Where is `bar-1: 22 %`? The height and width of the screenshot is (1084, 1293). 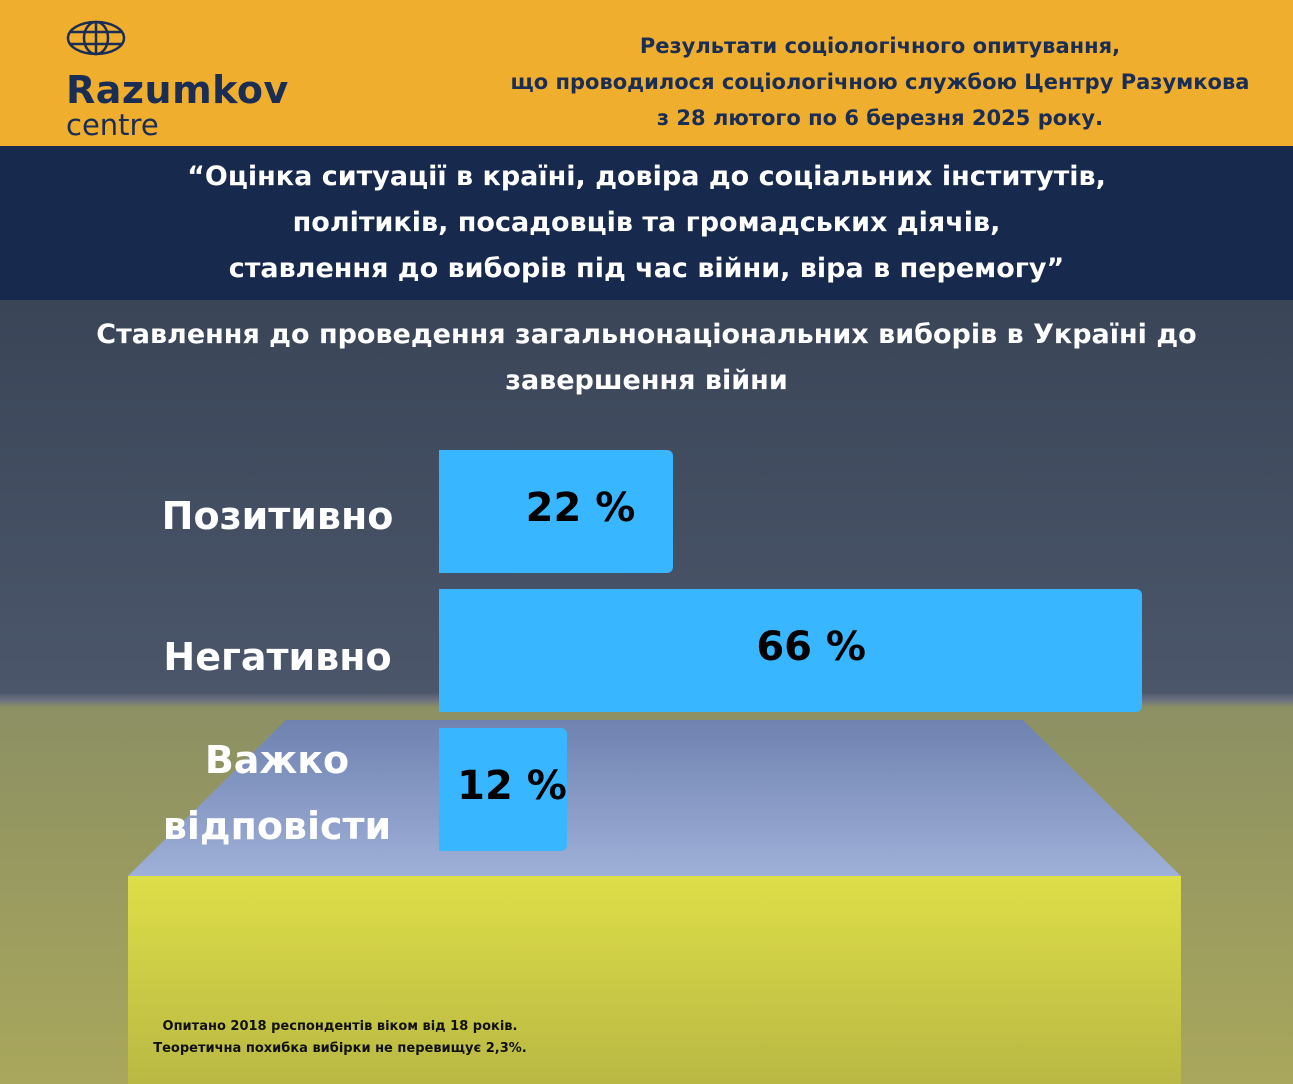 bar-1: 22 % is located at coordinates (556, 511).